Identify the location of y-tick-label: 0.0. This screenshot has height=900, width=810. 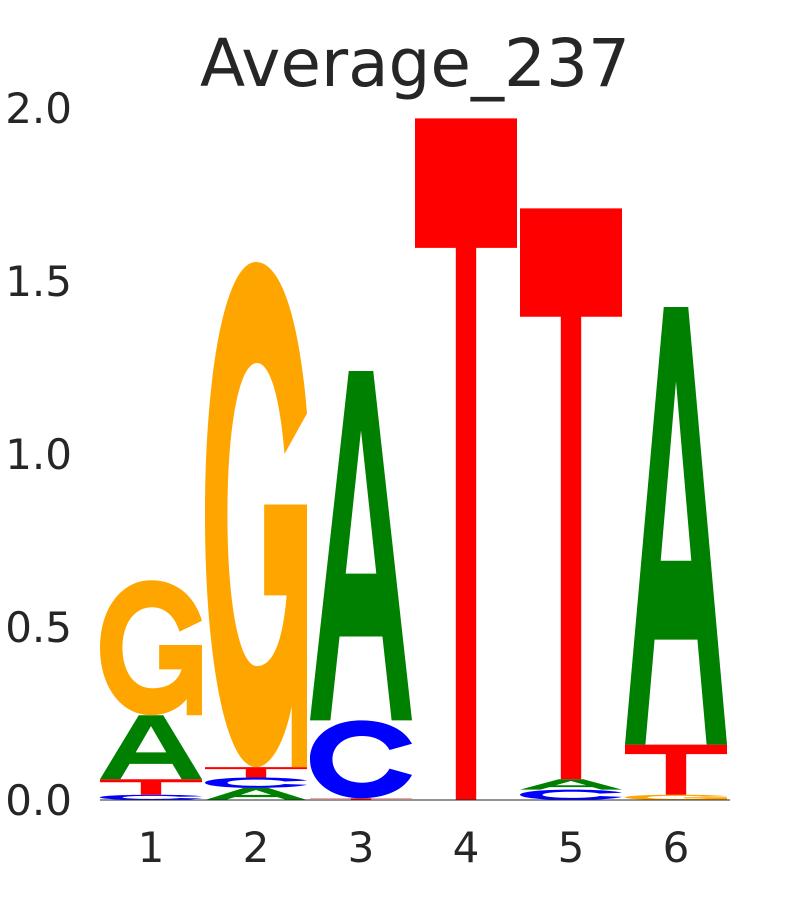
(38, 800).